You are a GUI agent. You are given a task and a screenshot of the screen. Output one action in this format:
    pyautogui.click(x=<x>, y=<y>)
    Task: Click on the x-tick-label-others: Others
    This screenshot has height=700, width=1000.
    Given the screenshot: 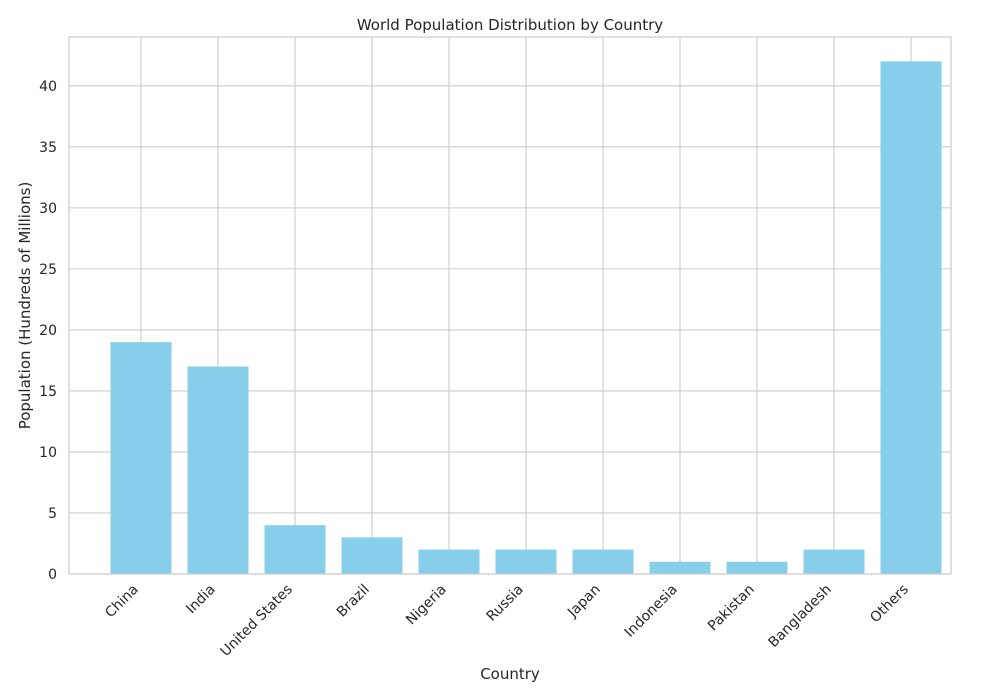 What is the action you would take?
    pyautogui.click(x=889, y=604)
    